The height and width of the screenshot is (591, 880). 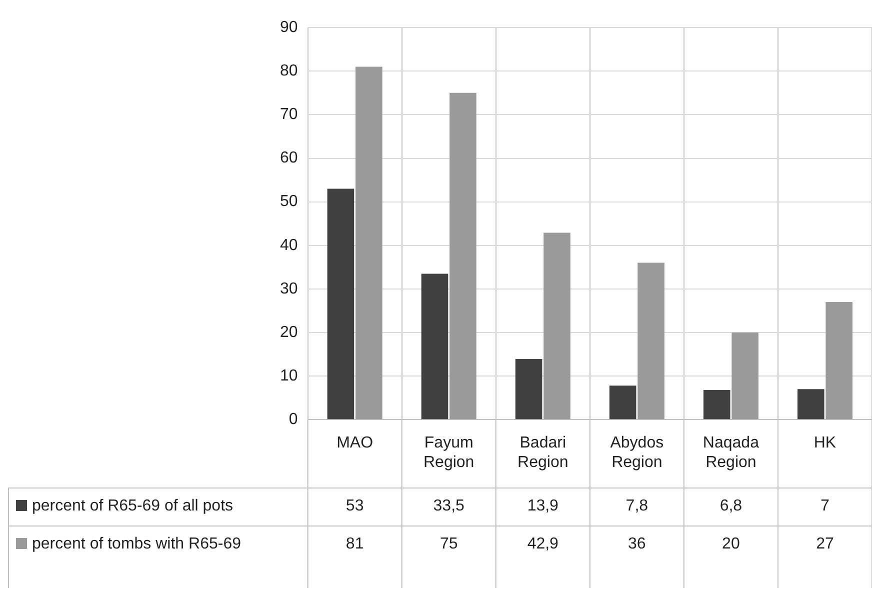 I want to click on y-tick-label: 30, so click(x=289, y=289).